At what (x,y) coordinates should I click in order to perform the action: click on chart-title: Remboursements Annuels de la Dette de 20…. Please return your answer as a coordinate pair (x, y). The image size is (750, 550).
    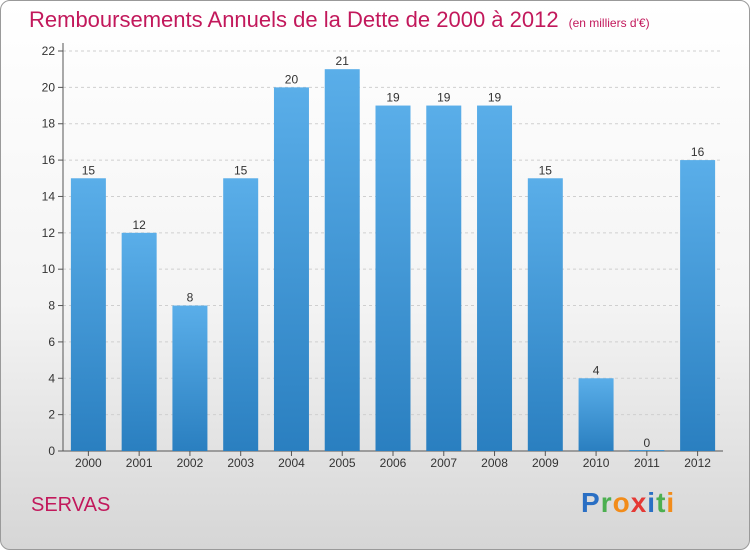
    Looking at the image, I should click on (339, 20).